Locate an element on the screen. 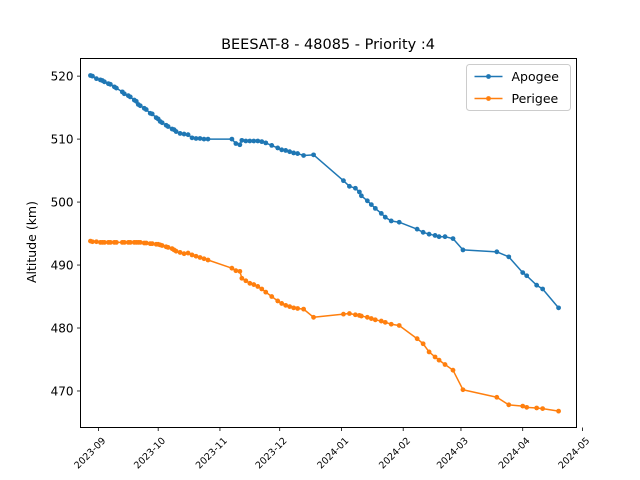 The width and height of the screenshot is (640, 480). y-tick-label: 510 is located at coordinates (62, 139).